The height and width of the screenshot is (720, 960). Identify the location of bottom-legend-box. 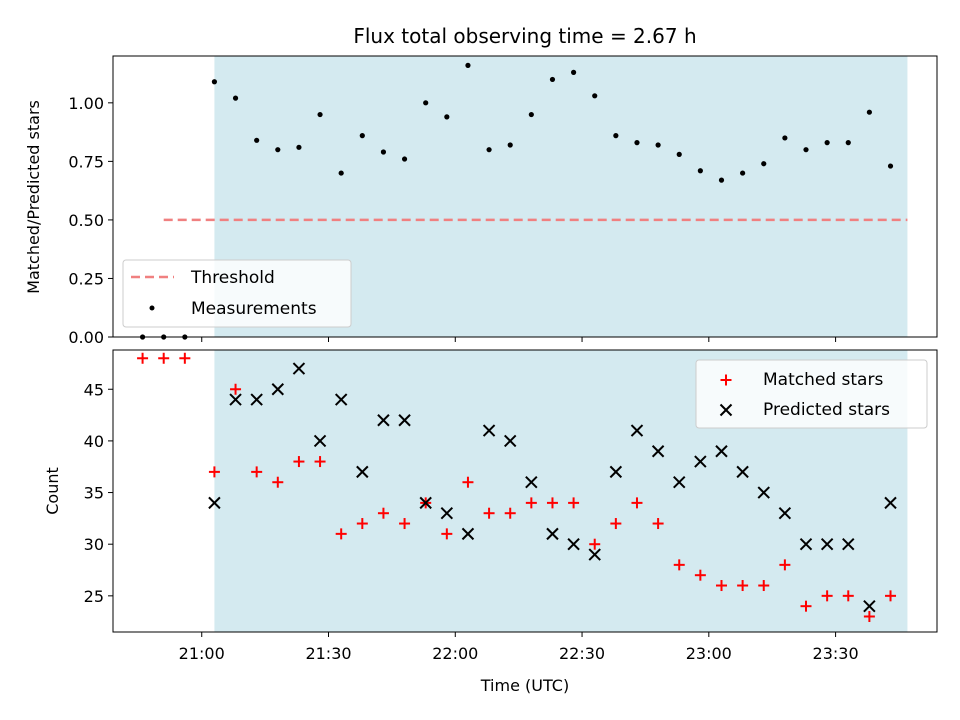
(811, 394).